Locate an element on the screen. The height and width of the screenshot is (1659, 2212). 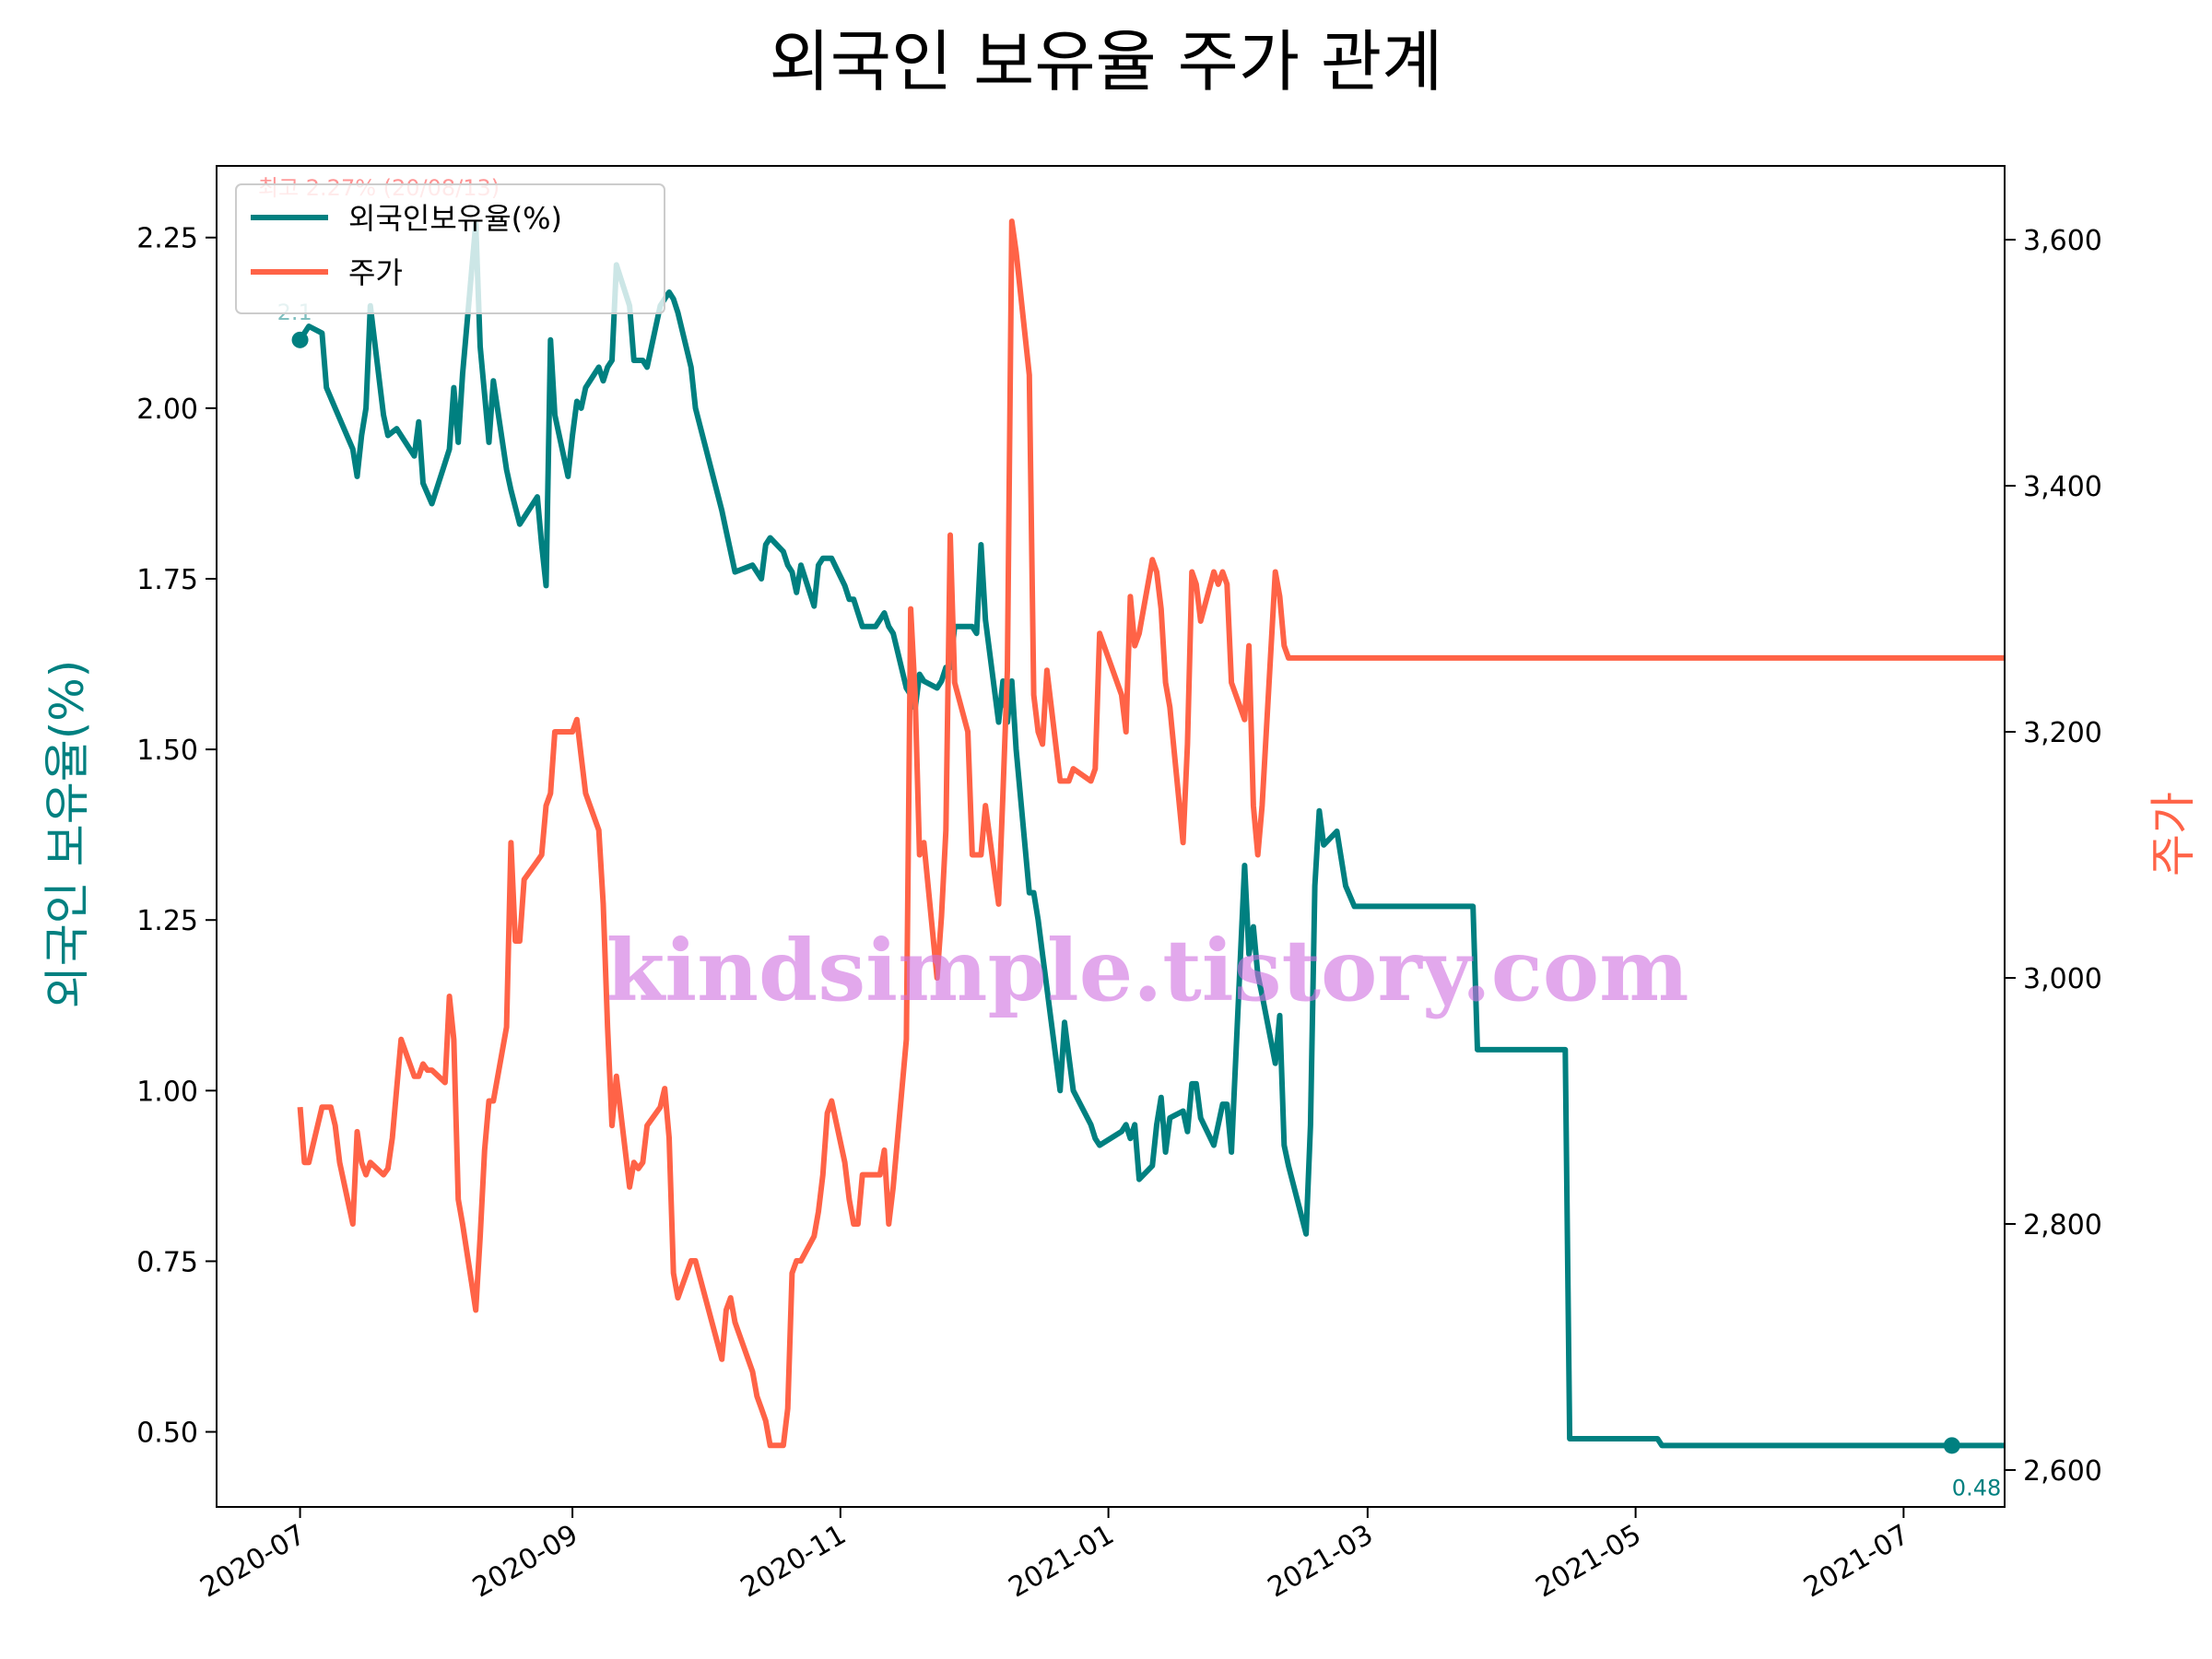
left-y-tick-label: 1.50 is located at coordinates (167, 751).